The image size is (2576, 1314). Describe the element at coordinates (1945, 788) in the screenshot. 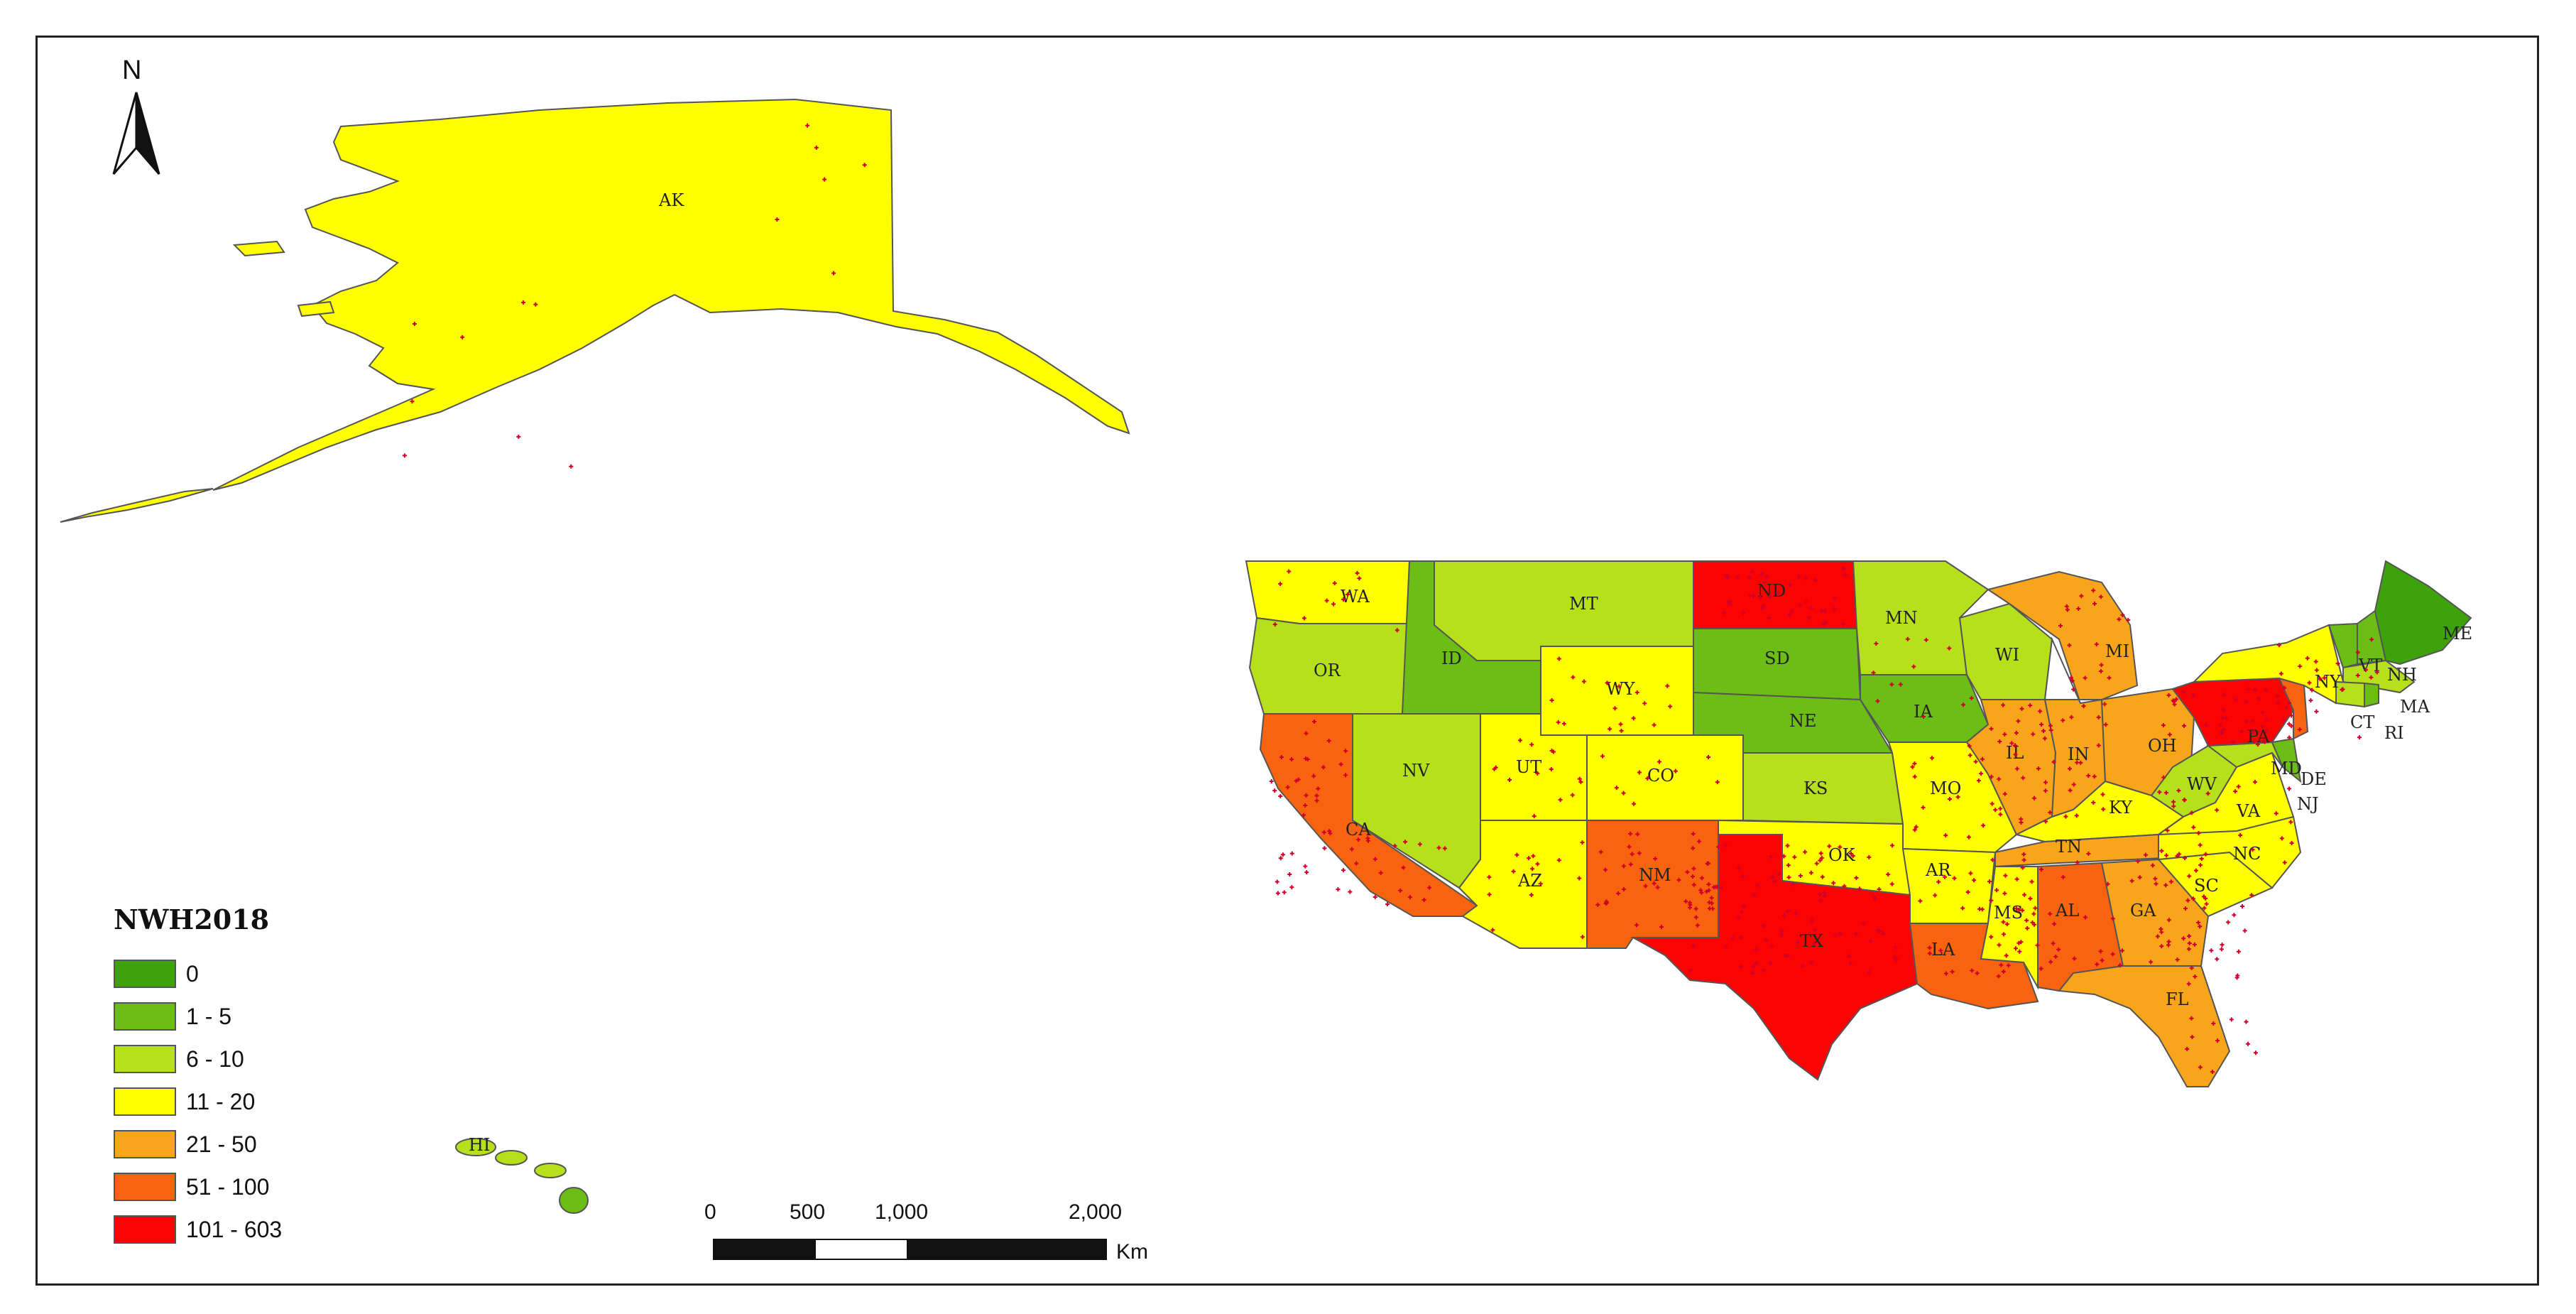

I see `state-label-mo: MO` at that location.